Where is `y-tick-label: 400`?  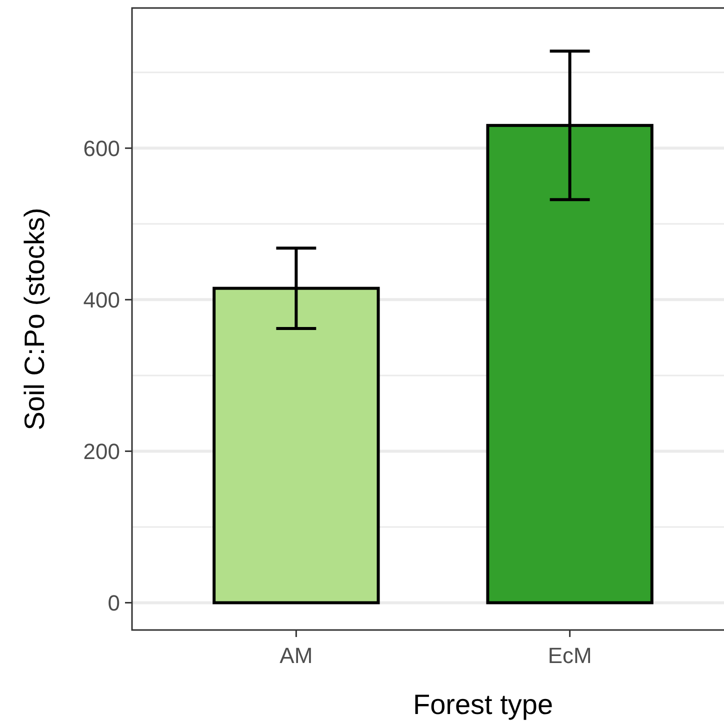 y-tick-label: 400 is located at coordinates (101, 299).